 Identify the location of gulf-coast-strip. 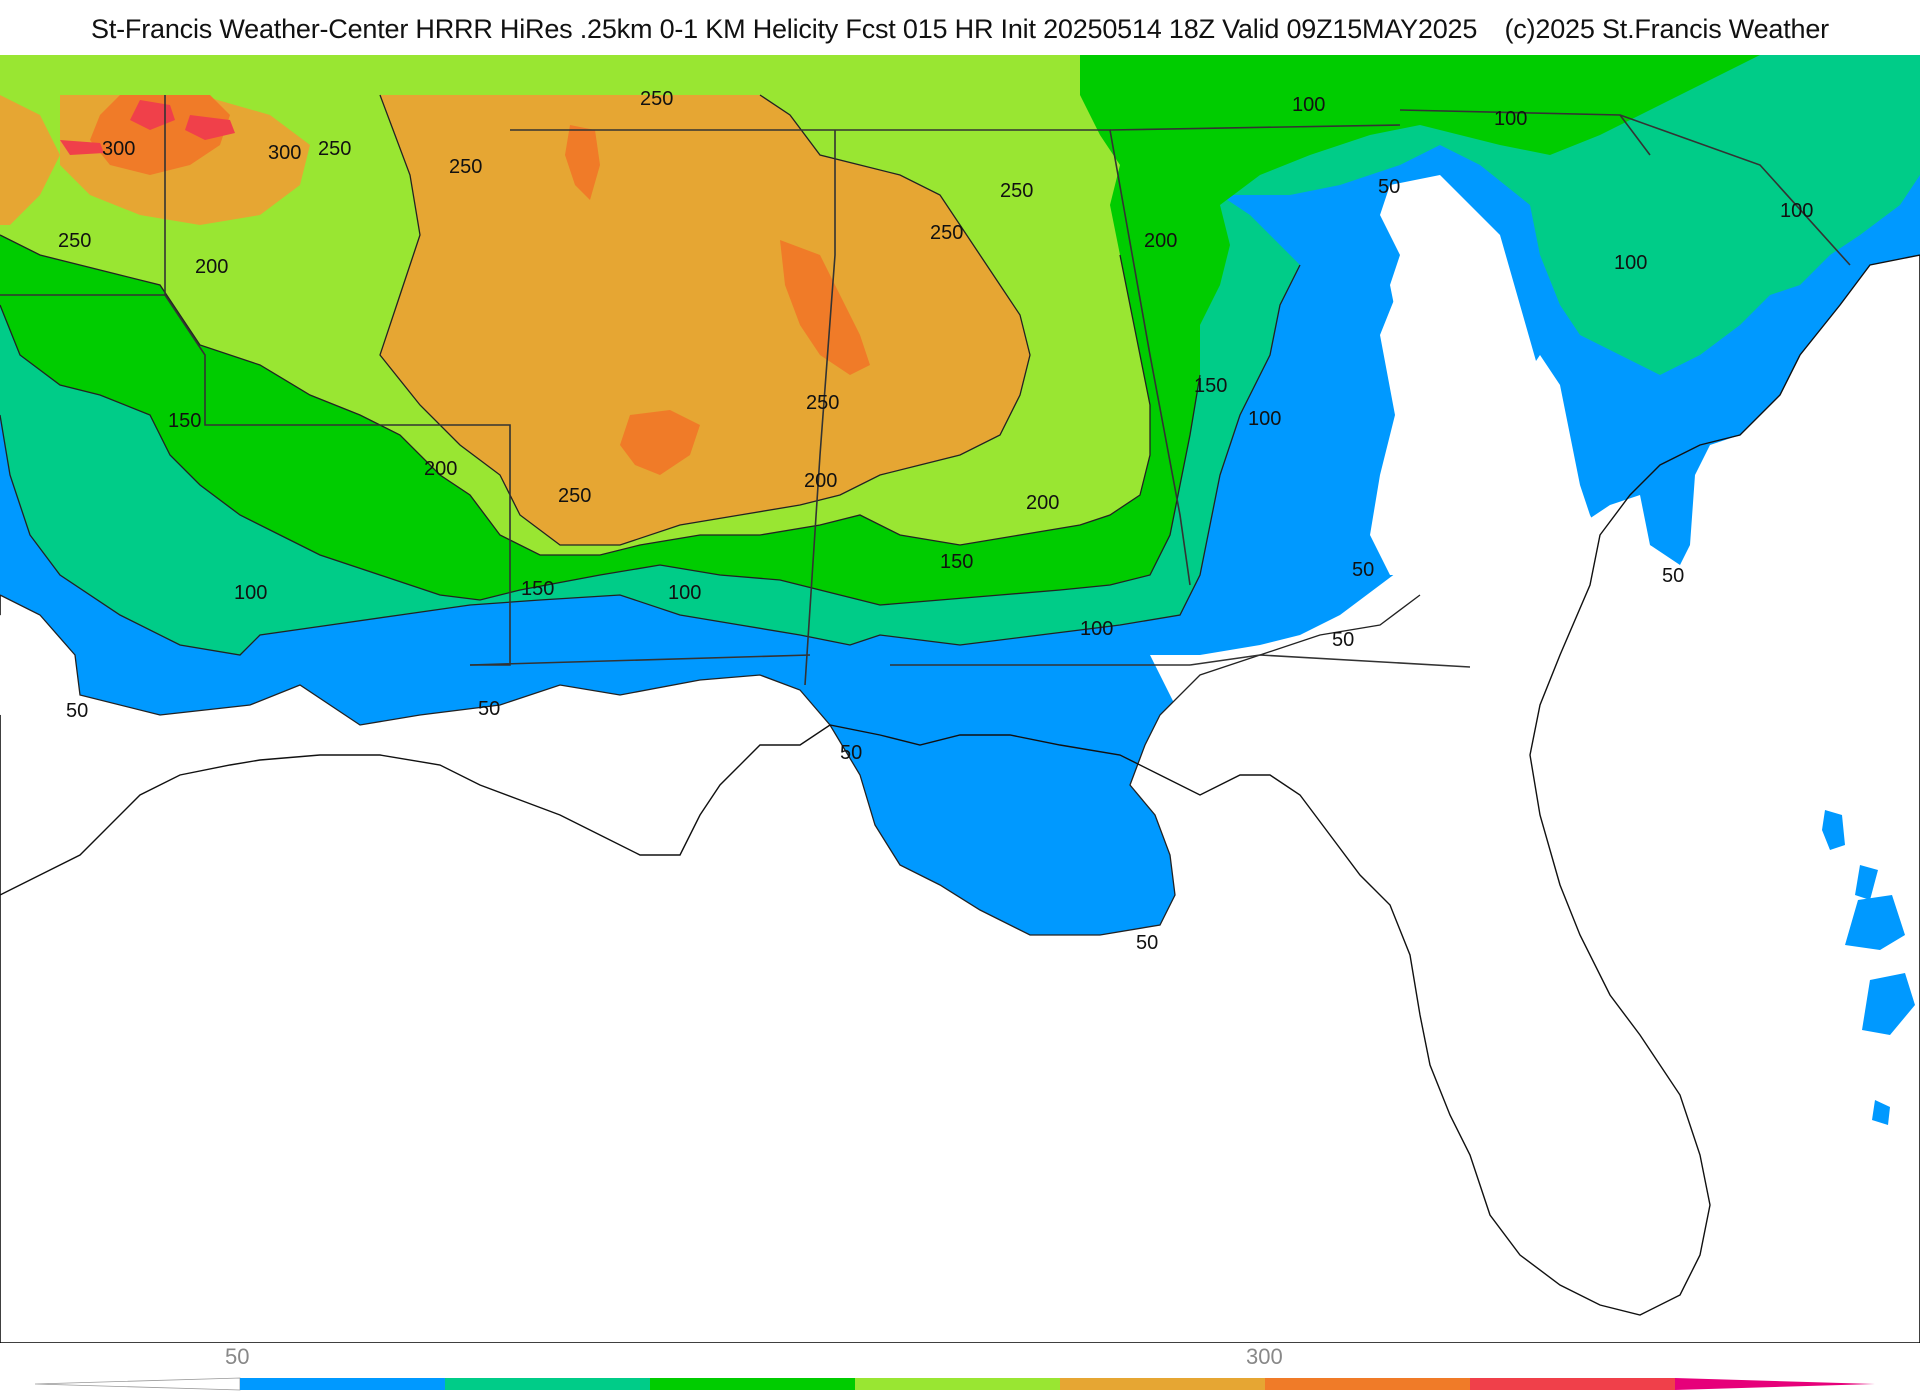
(40, 665).